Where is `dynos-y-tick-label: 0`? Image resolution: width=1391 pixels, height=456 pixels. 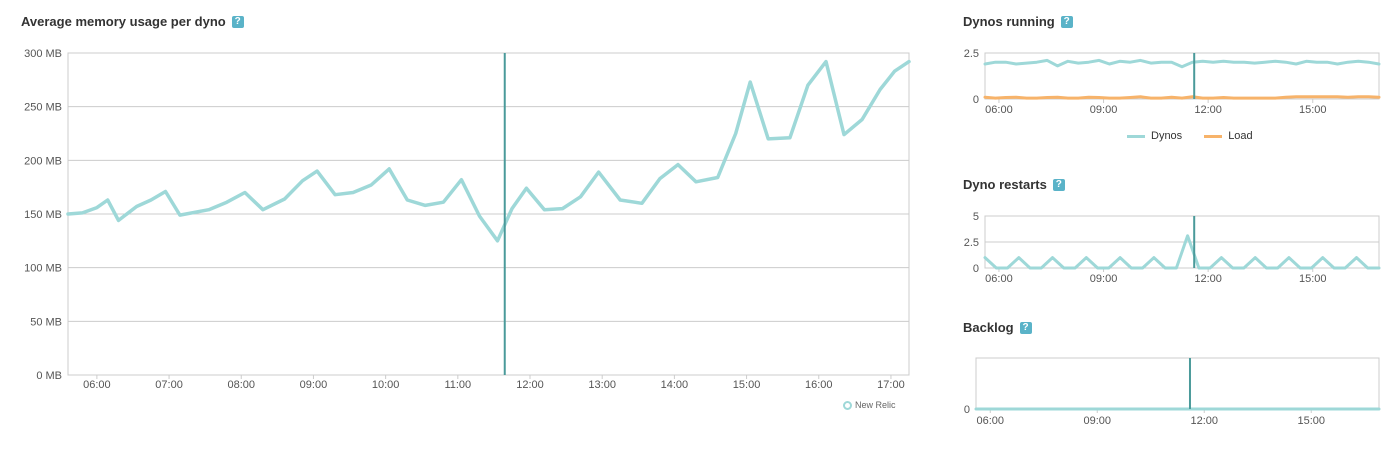
dynos-y-tick-label: 0 is located at coordinates (976, 100).